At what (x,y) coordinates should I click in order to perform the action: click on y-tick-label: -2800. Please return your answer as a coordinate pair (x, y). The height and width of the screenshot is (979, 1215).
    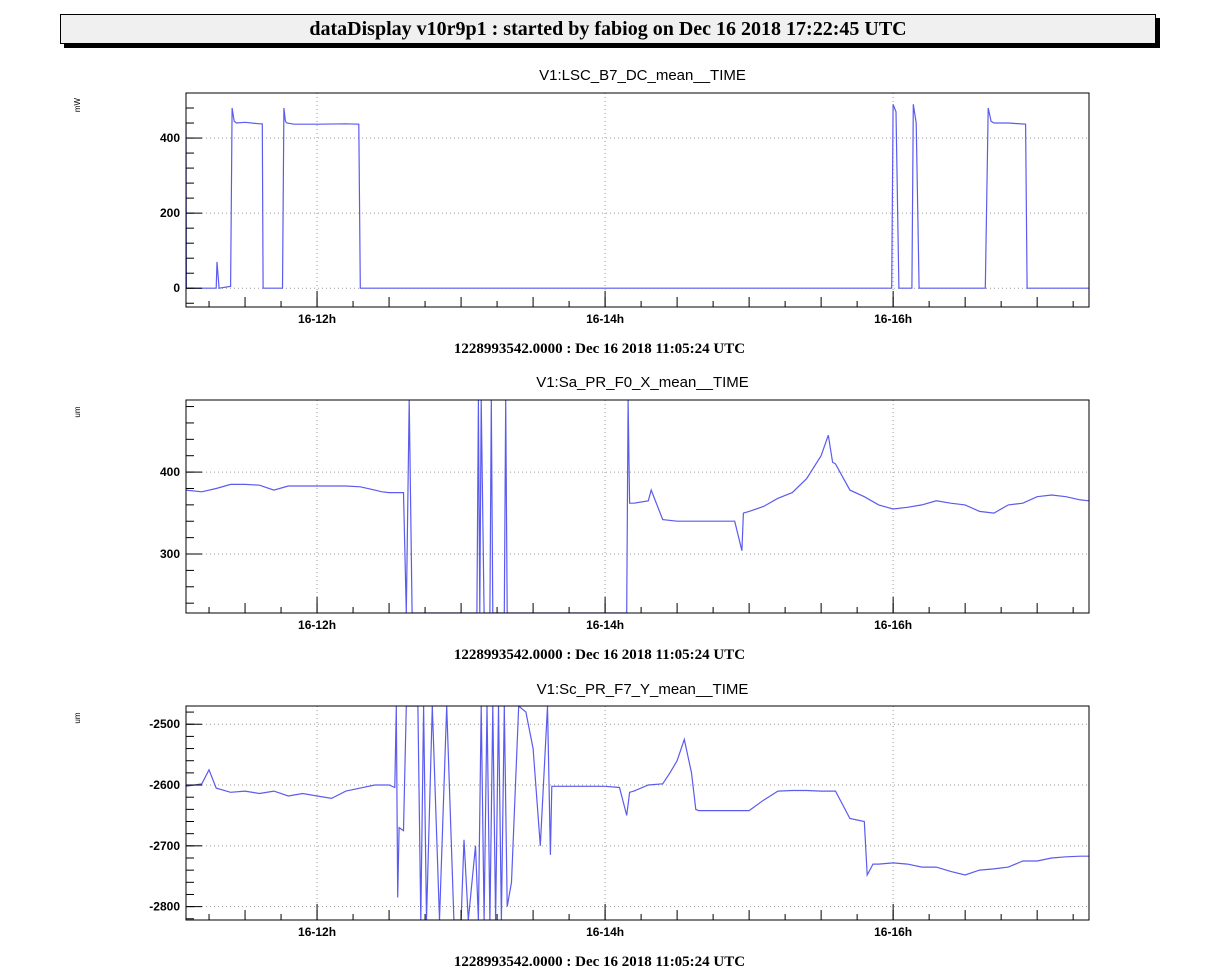
    Looking at the image, I should click on (164, 907).